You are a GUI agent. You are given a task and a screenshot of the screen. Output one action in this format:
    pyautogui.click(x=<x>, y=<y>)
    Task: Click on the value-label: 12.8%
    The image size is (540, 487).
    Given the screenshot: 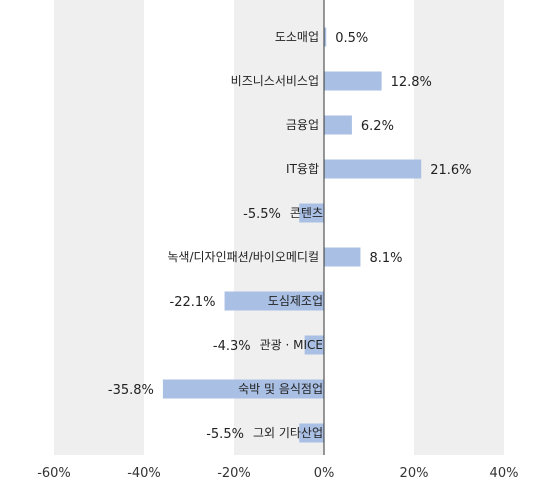 What is the action you would take?
    pyautogui.click(x=411, y=82)
    